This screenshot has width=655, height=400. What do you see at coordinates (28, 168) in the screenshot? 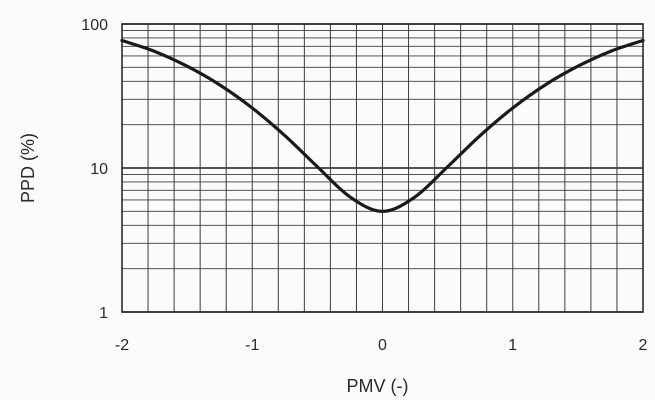
I see `y-axis-label: PPD (%)` at bounding box center [28, 168].